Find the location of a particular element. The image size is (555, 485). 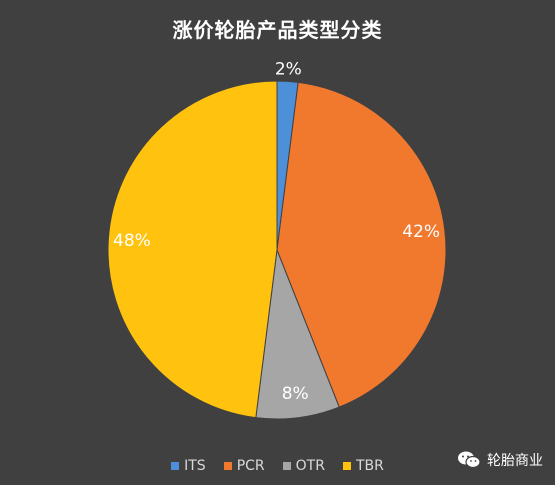

chart-title: 涨价轮胎产品类型分类 is located at coordinates (277, 30).